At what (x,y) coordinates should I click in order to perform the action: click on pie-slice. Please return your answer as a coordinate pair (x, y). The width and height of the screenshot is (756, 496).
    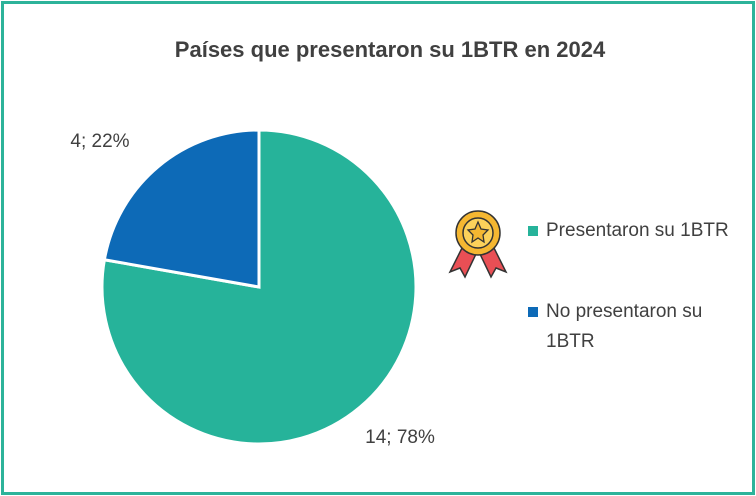
    Looking at the image, I should click on (181, 208).